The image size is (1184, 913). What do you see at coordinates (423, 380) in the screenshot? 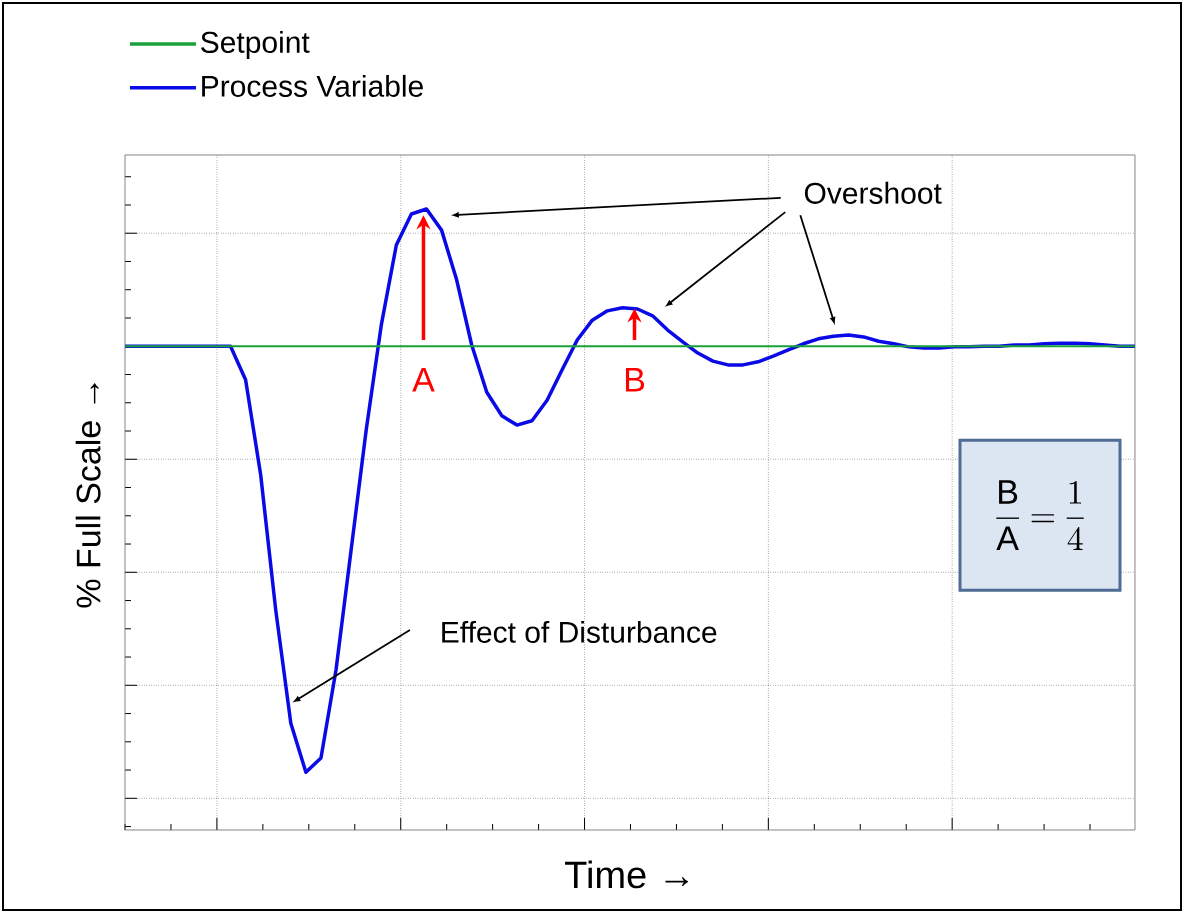
I see `annotation: A` at bounding box center [423, 380].